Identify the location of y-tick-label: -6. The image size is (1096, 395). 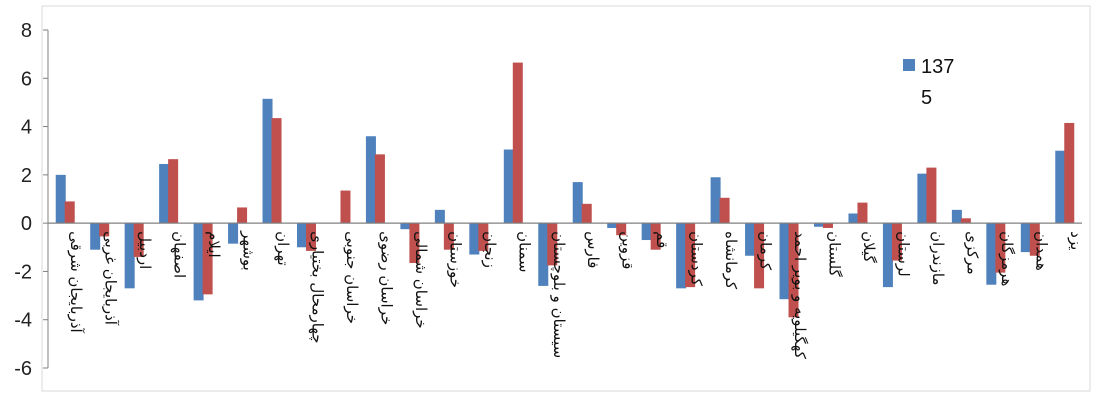
(23, 369).